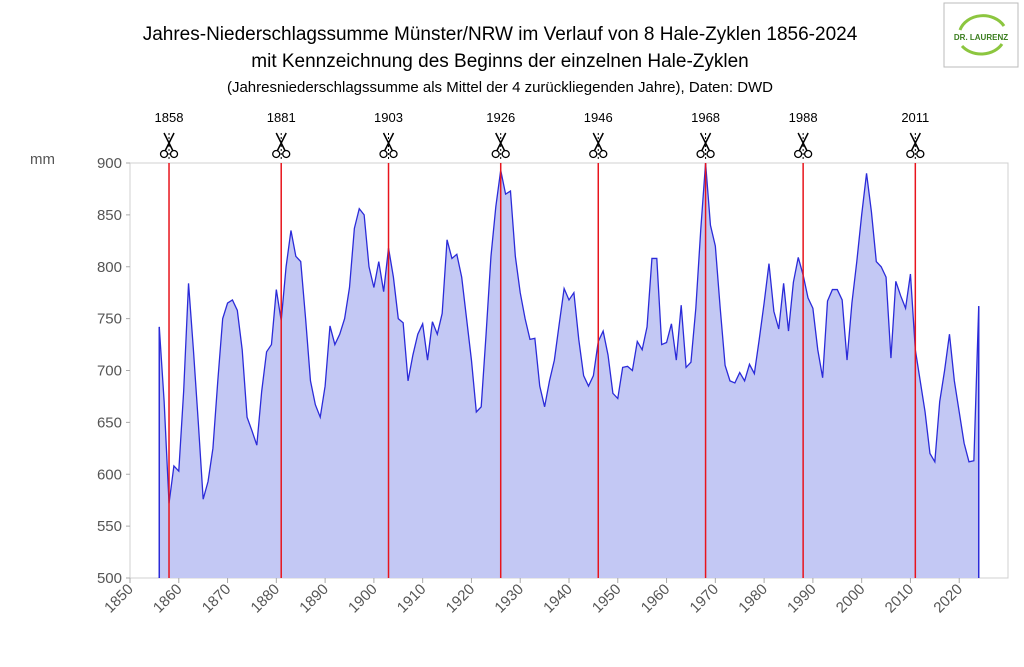 The height and width of the screenshot is (667, 1024). I want to click on logo: Dr. Laurenz, so click(981, 35).